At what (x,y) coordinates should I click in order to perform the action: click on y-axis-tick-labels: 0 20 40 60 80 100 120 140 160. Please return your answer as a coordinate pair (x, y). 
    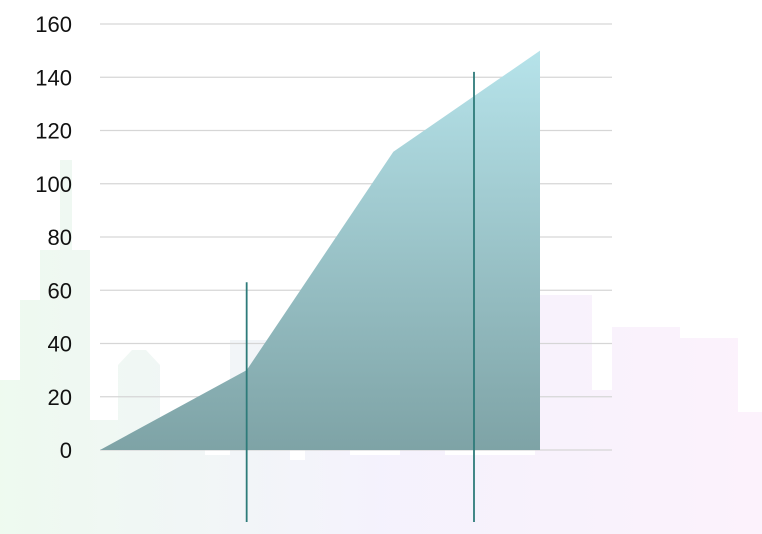
    Looking at the image, I should click on (53, 237).